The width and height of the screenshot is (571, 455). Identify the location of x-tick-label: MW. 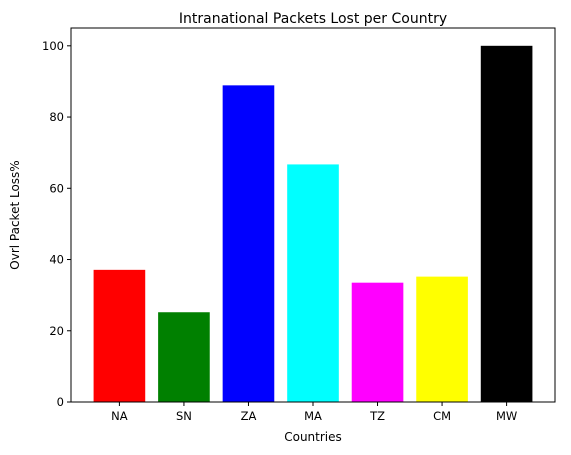
(506, 416).